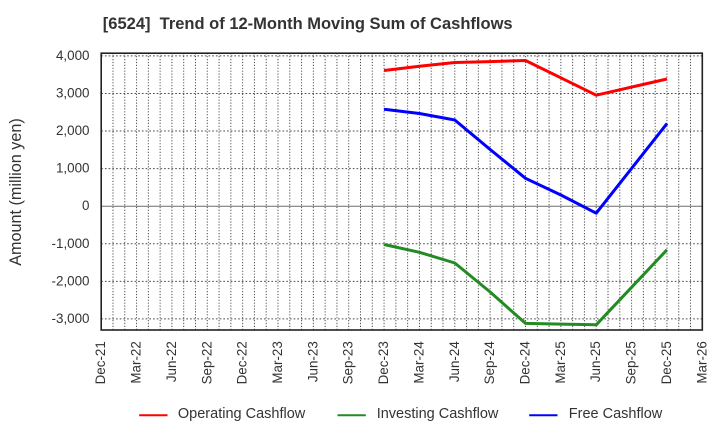 This screenshot has width=720, height=440. Describe the element at coordinates (489, 363) in the screenshot. I see `svg-text: Sep-24` at that location.